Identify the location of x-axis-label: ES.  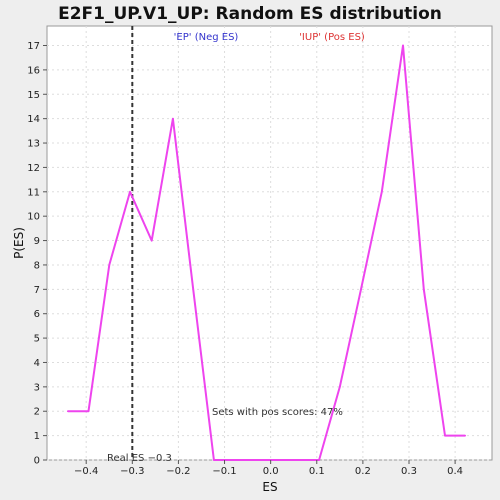
(269, 487).